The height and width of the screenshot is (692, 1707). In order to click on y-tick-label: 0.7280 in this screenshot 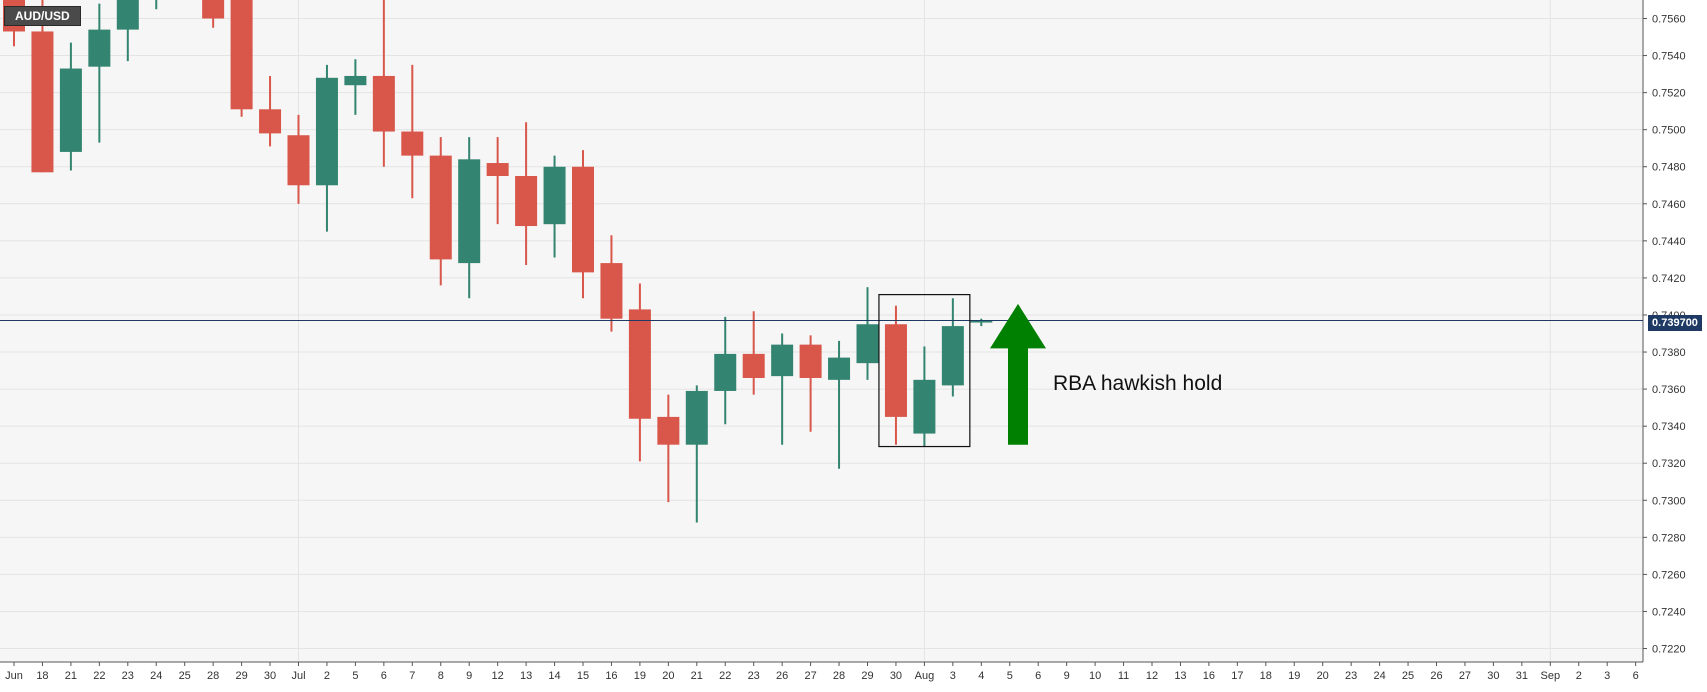, I will do `click(1669, 538)`.